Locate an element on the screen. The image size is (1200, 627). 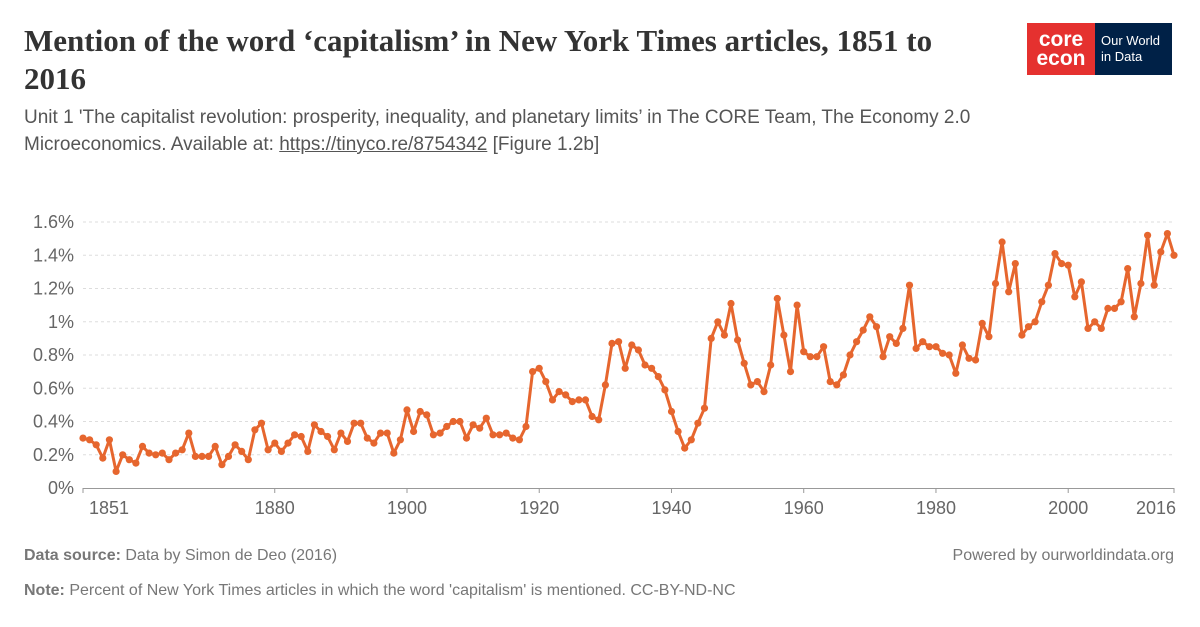
y-tick-label: 1% is located at coordinates (61, 322).